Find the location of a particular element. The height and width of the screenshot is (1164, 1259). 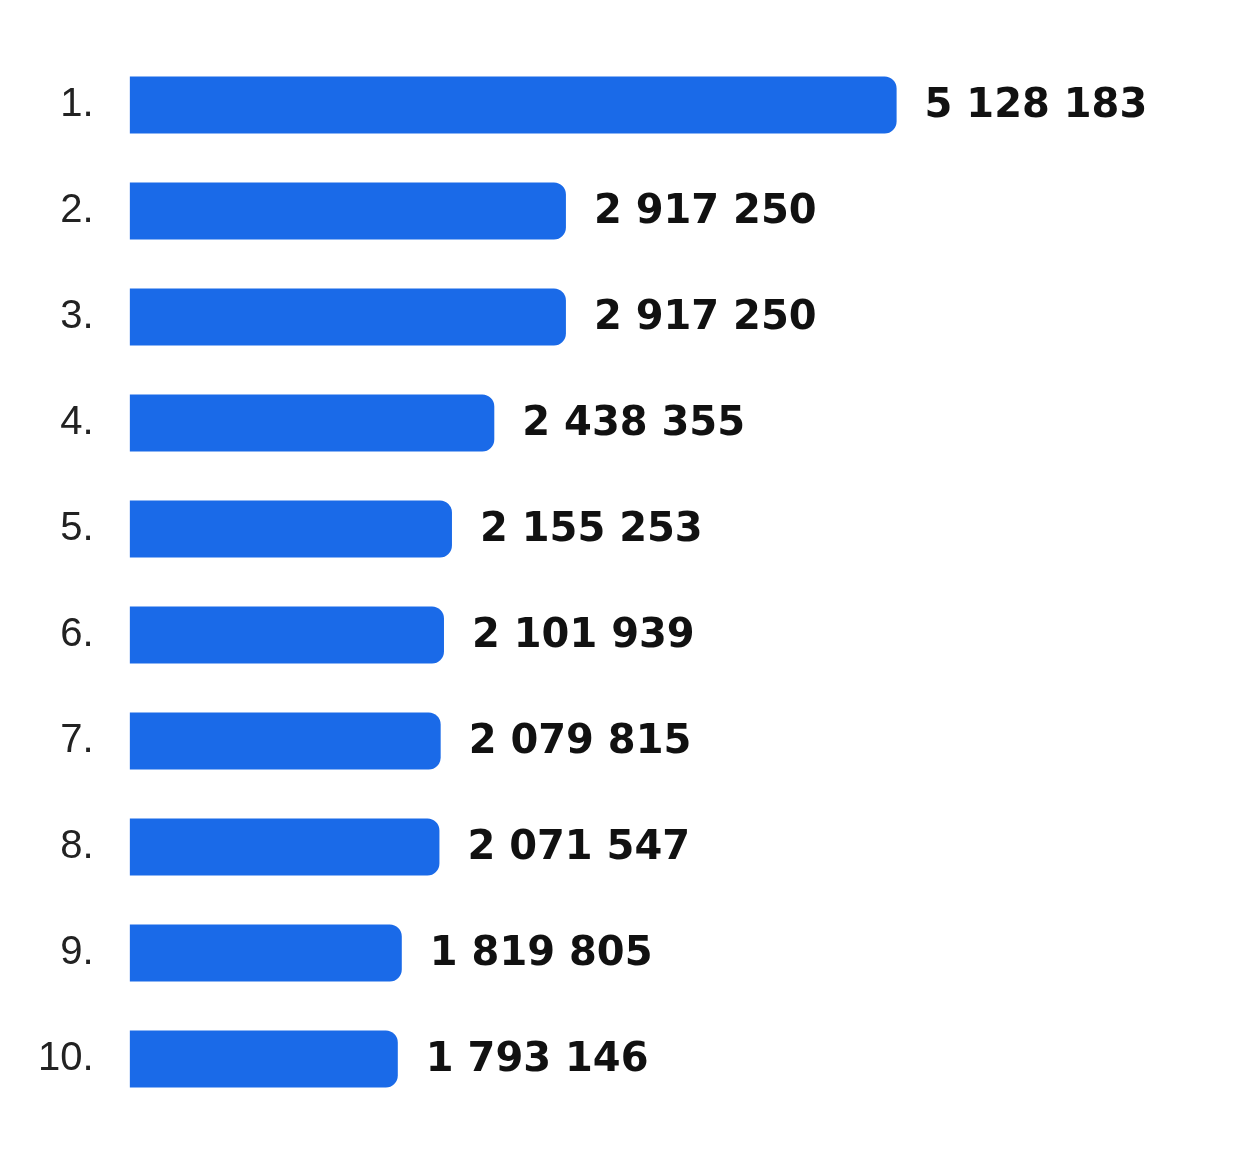

y-tick-label: 6. is located at coordinates (77, 632).